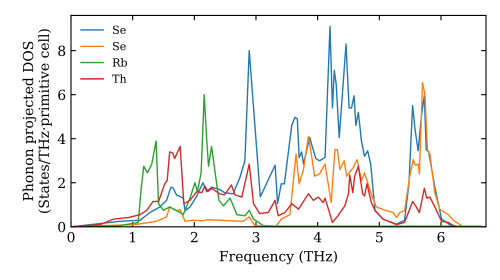  I want to click on y-axis-title: Phonon projected DOS (States/THz·primitive cell), so click(37, 121).